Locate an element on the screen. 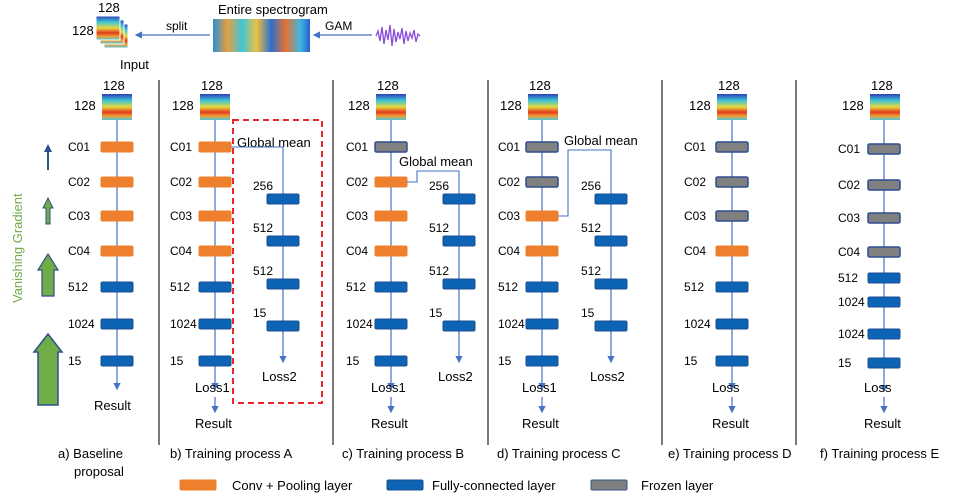 This screenshot has height=496, width=979. panel-caption: c) Training process B is located at coordinates (403, 453).